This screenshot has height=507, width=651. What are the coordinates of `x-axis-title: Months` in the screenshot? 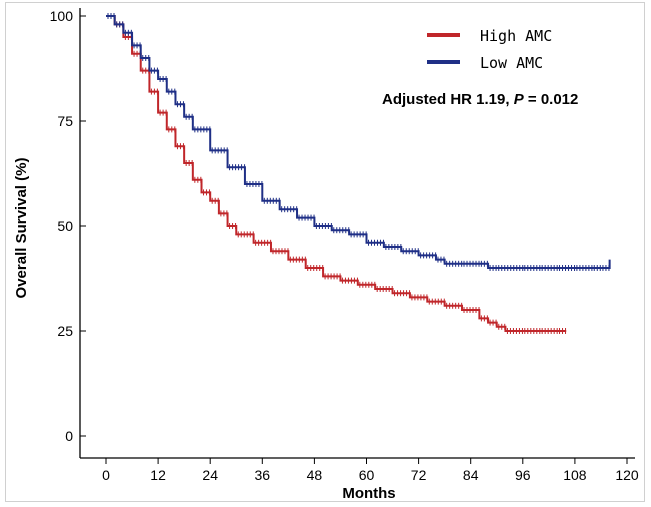 It's located at (368, 493).